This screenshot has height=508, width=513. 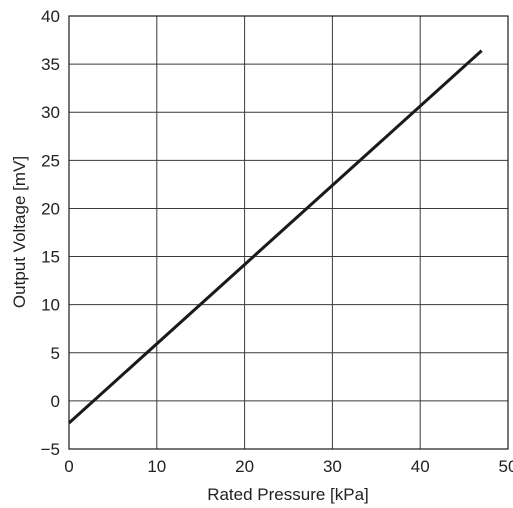 I want to click on x-tick-labels: 0 10 20 30 40 50, so click(x=288, y=466).